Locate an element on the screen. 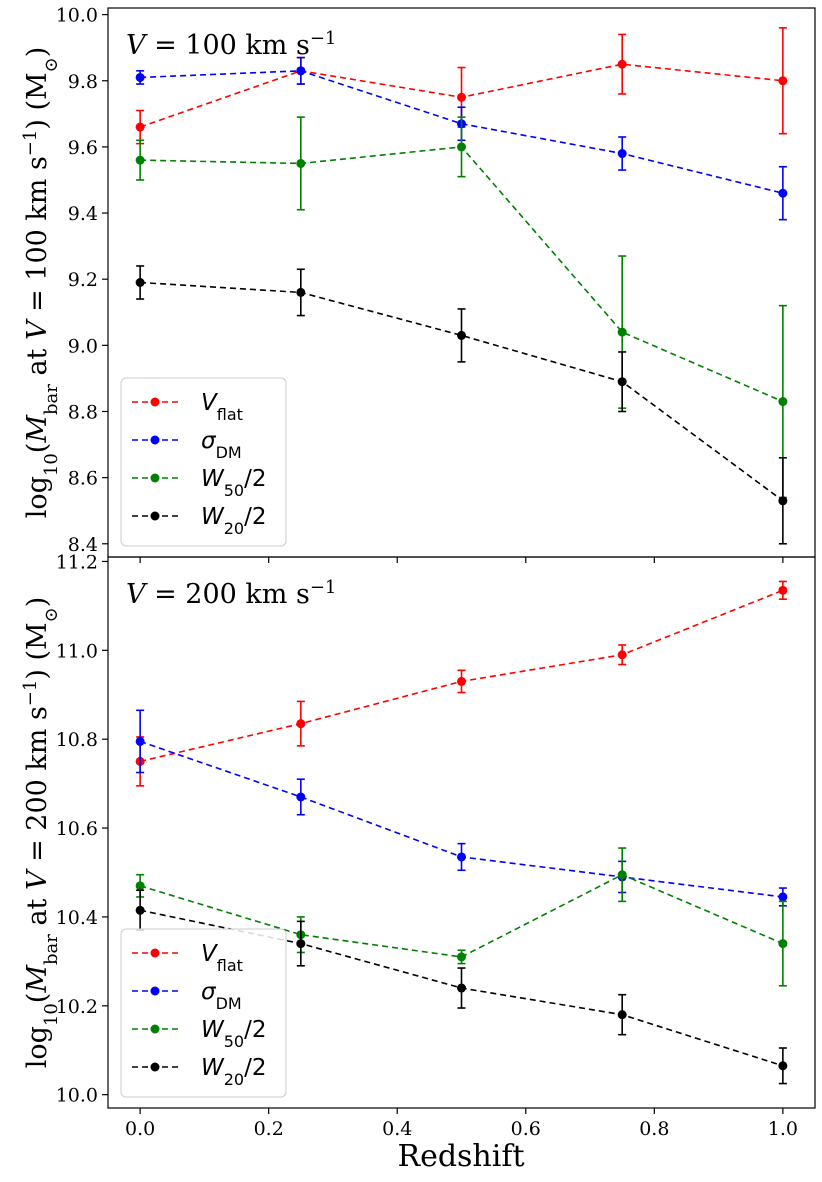 The image size is (822, 1182). y-tick-label: 9.8 is located at coordinates (83, 82).